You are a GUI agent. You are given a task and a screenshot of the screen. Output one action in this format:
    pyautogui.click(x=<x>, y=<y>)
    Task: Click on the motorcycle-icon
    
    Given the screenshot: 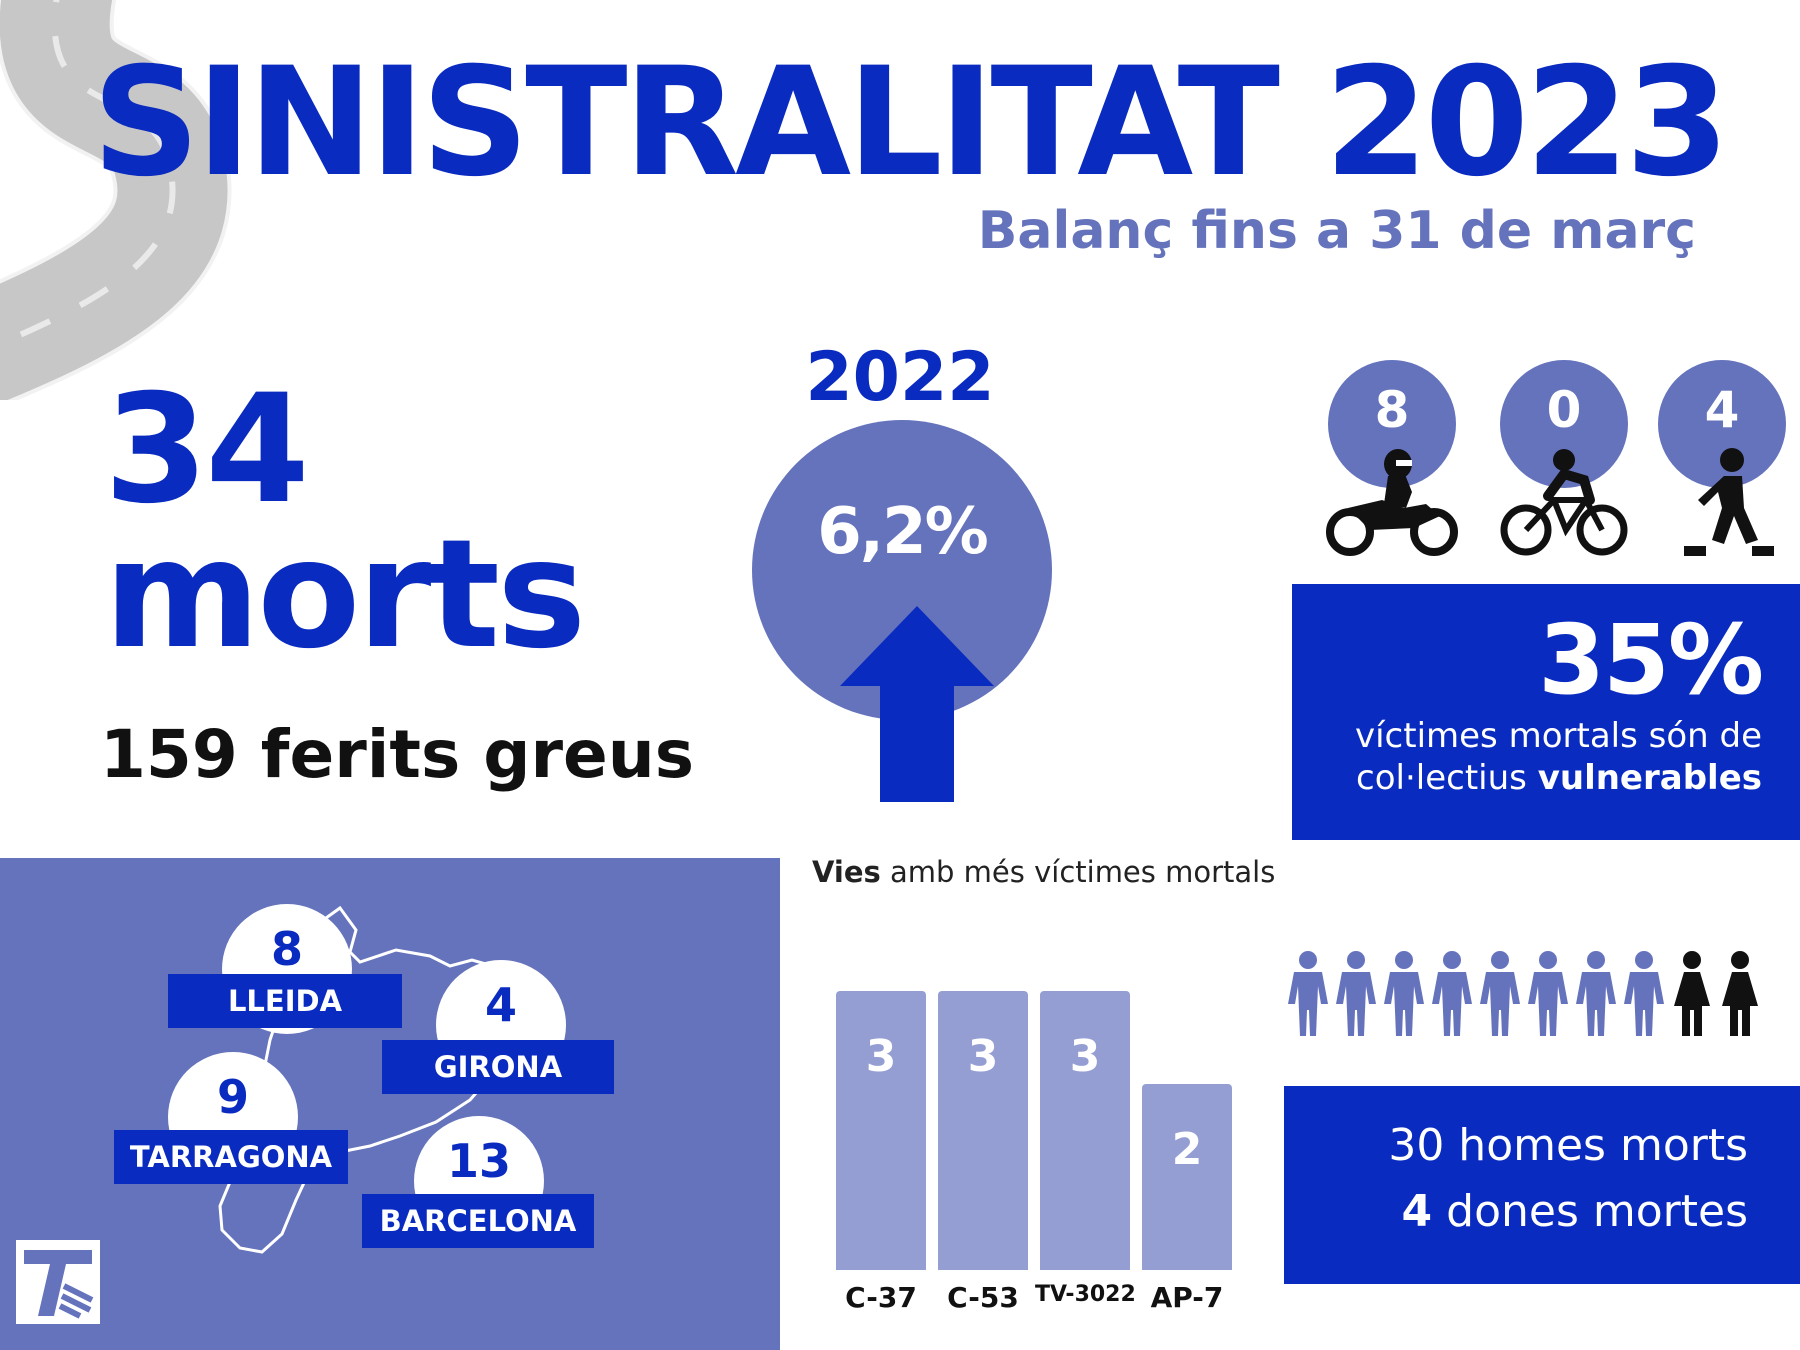 What is the action you would take?
    pyautogui.click(x=1392, y=502)
    